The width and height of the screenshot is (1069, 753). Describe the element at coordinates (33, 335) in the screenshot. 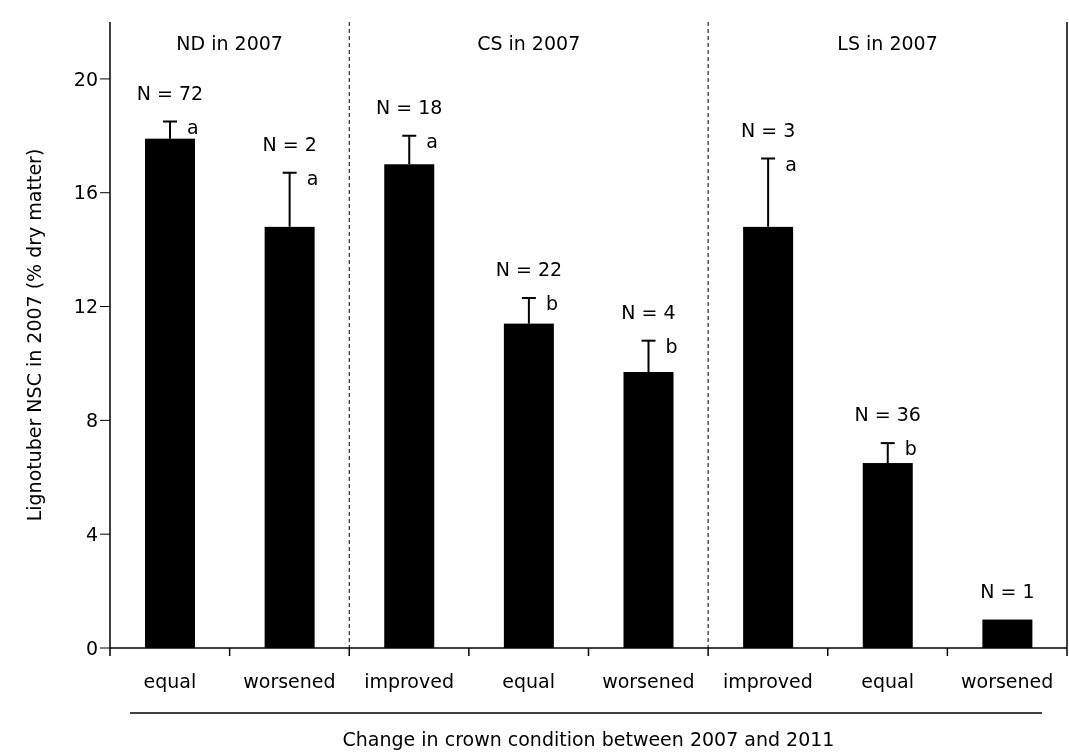

I see `y-axis-title: Lignotuber NSC in 2007 (% dry matter)` at that location.